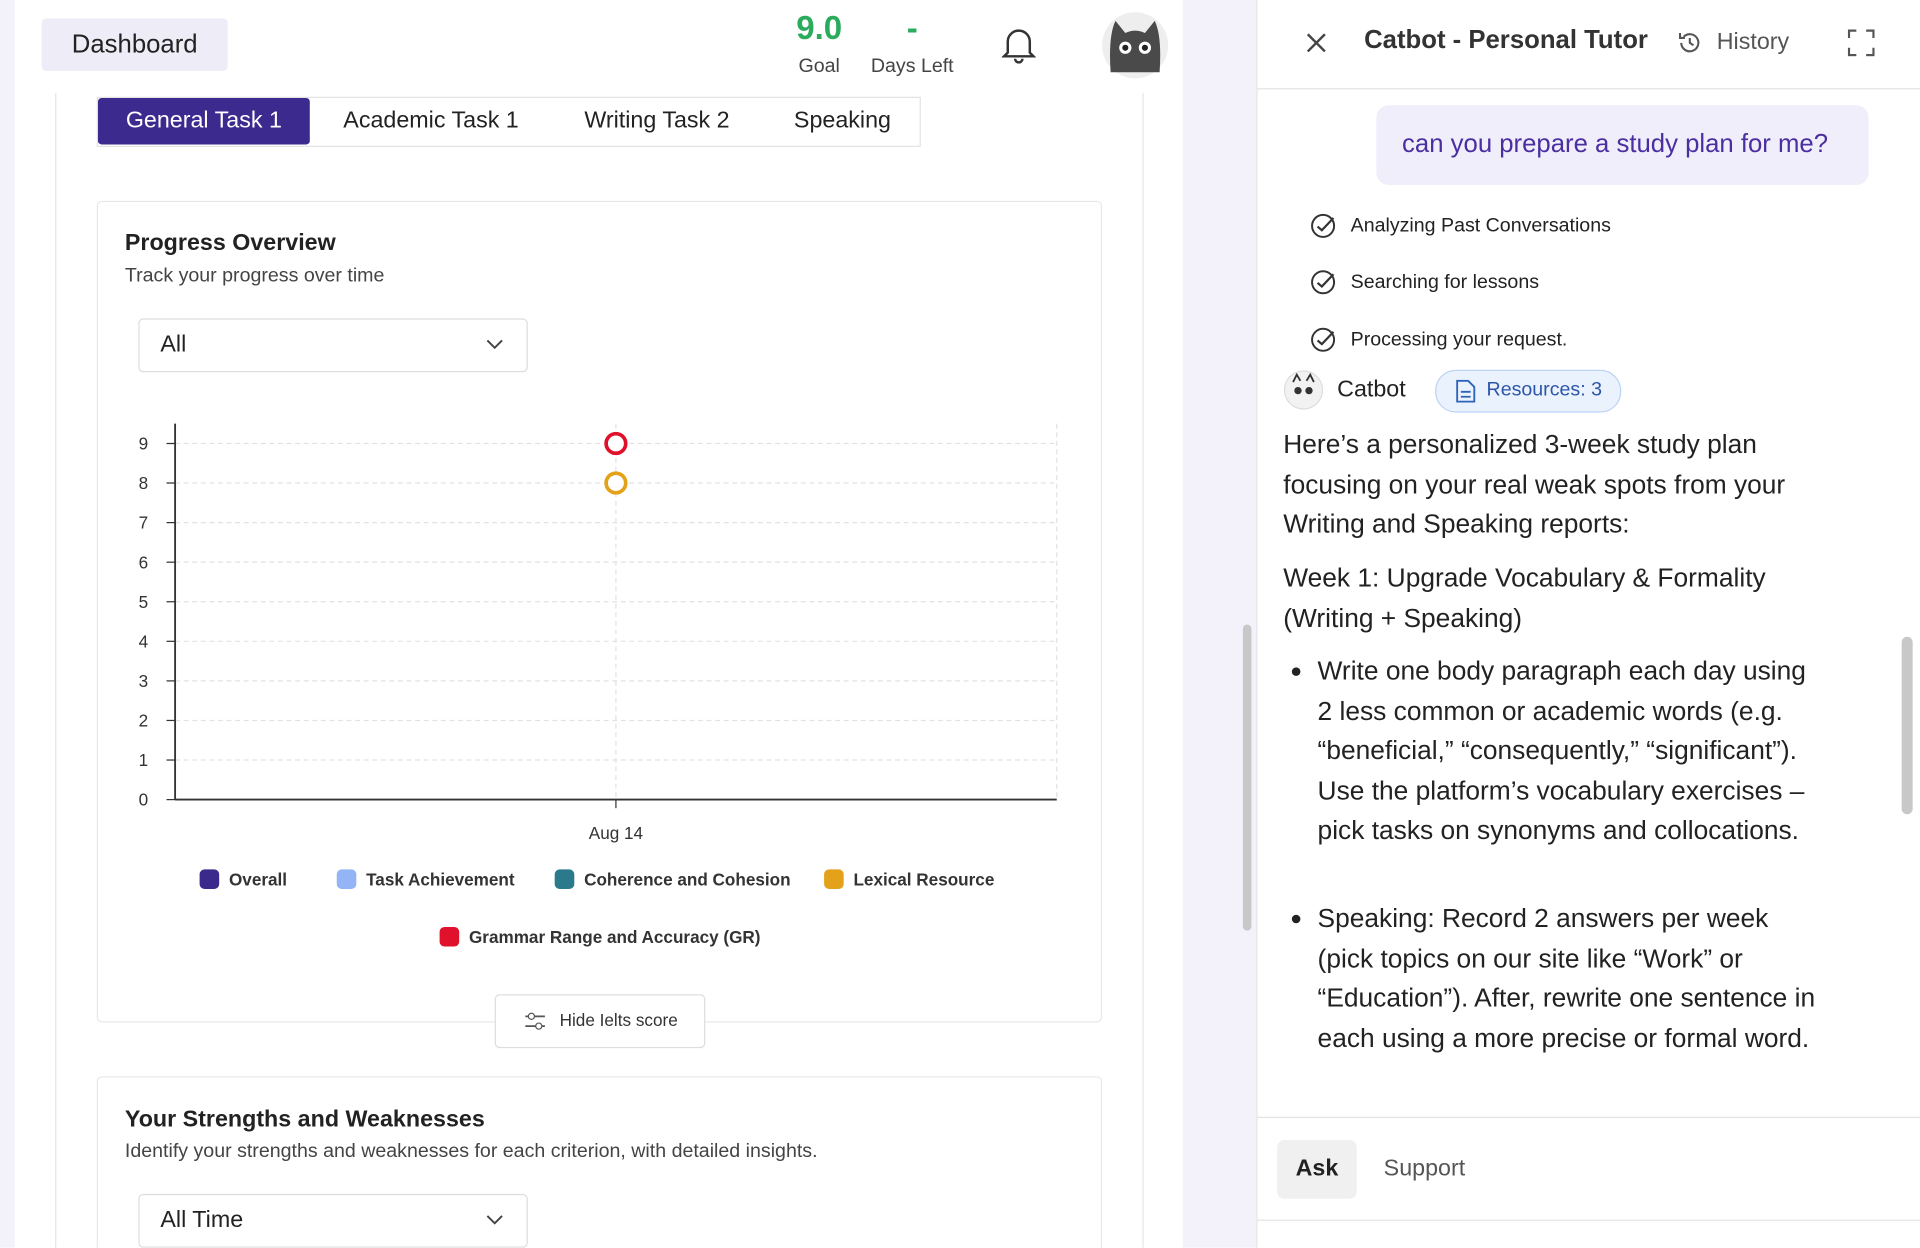  Describe the element at coordinates (1219, 624) in the screenshot. I see `right-strip` at that location.